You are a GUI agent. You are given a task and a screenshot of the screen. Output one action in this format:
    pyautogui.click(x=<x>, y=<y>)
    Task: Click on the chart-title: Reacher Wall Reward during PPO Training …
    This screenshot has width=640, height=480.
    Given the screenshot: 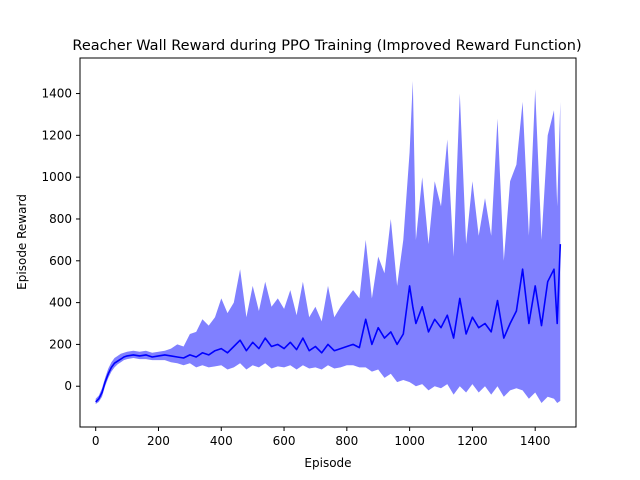 What is the action you would take?
    pyautogui.click(x=326, y=46)
    